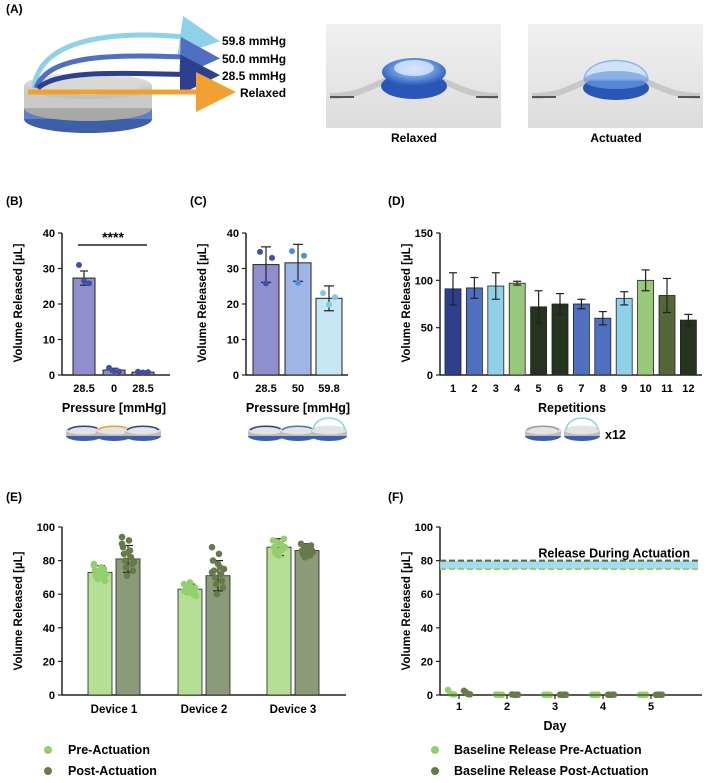  What do you see at coordinates (551, 771) in the screenshot?
I see `legend-label: Baseline Release Post-Actuation` at bounding box center [551, 771].